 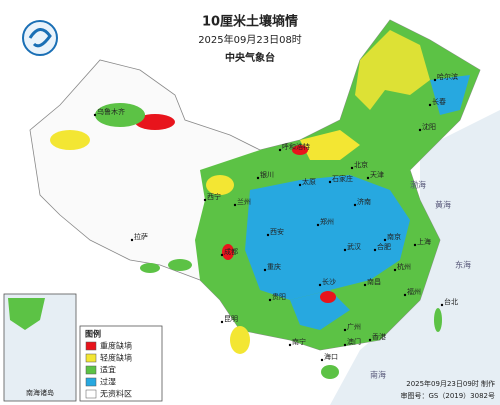 I want to click on city-label: 昆明, so click(x=231, y=319).